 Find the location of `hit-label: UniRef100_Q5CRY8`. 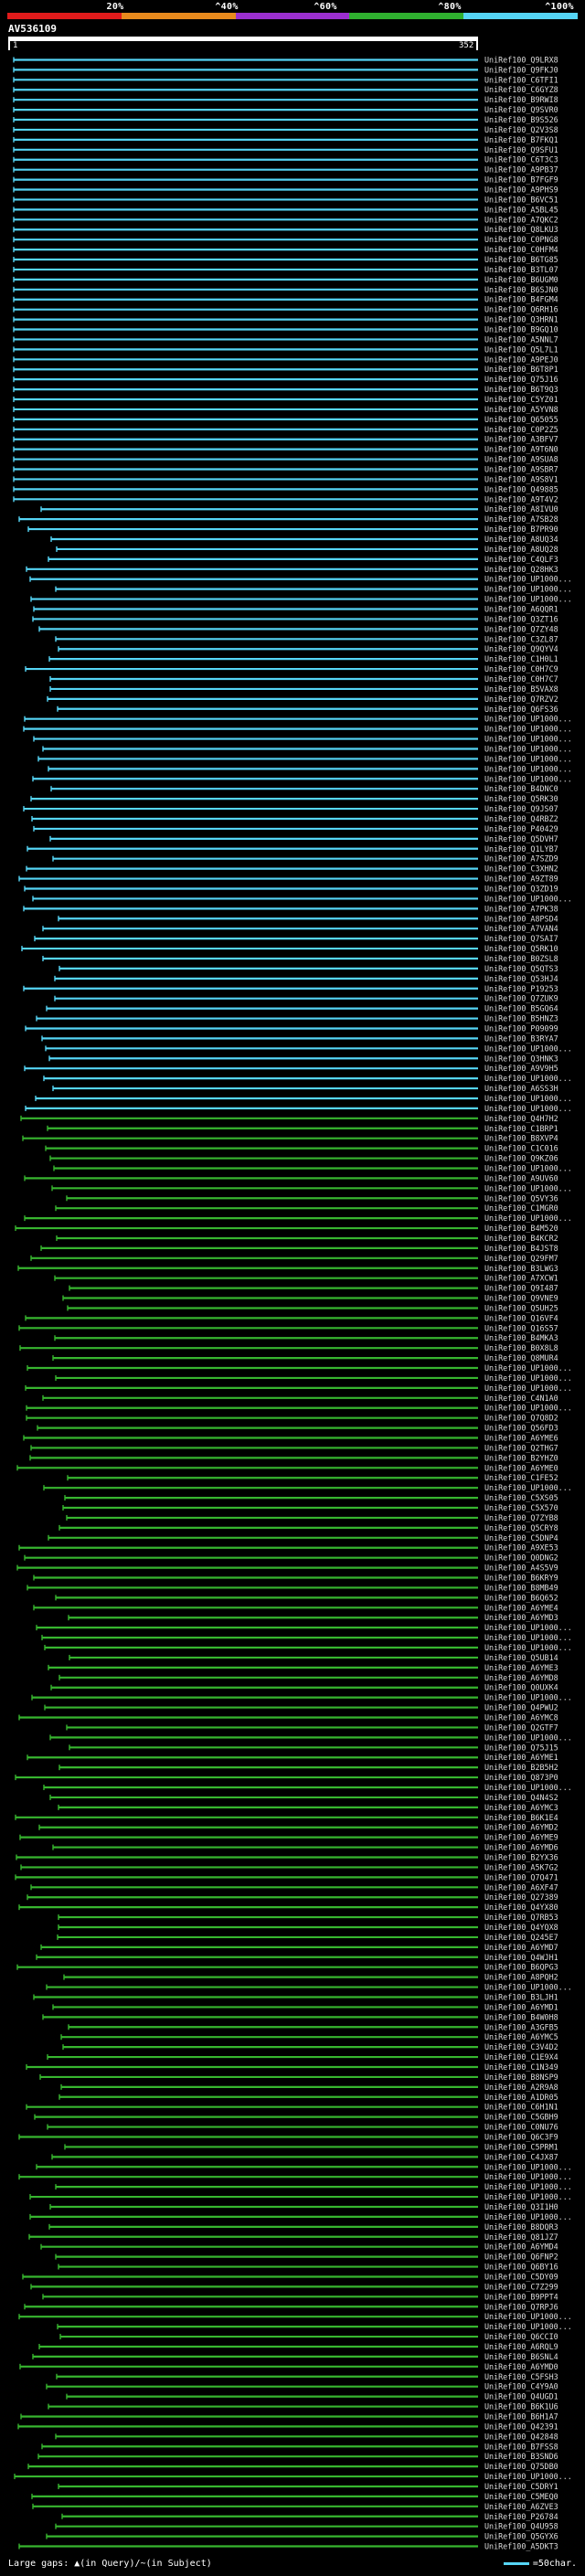

hit-label: UniRef100_Q5CRY8 is located at coordinates (521, 1527).